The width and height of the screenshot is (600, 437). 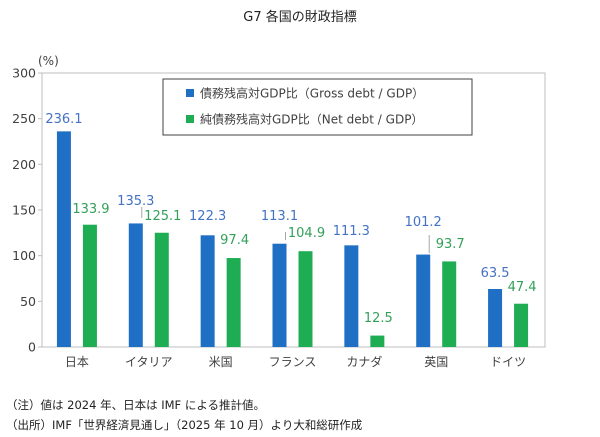 What do you see at coordinates (312, 93) in the screenshot?
I see `legend-entry: 債務残高対GDP比（Gross debt / GDP）` at bounding box center [312, 93].